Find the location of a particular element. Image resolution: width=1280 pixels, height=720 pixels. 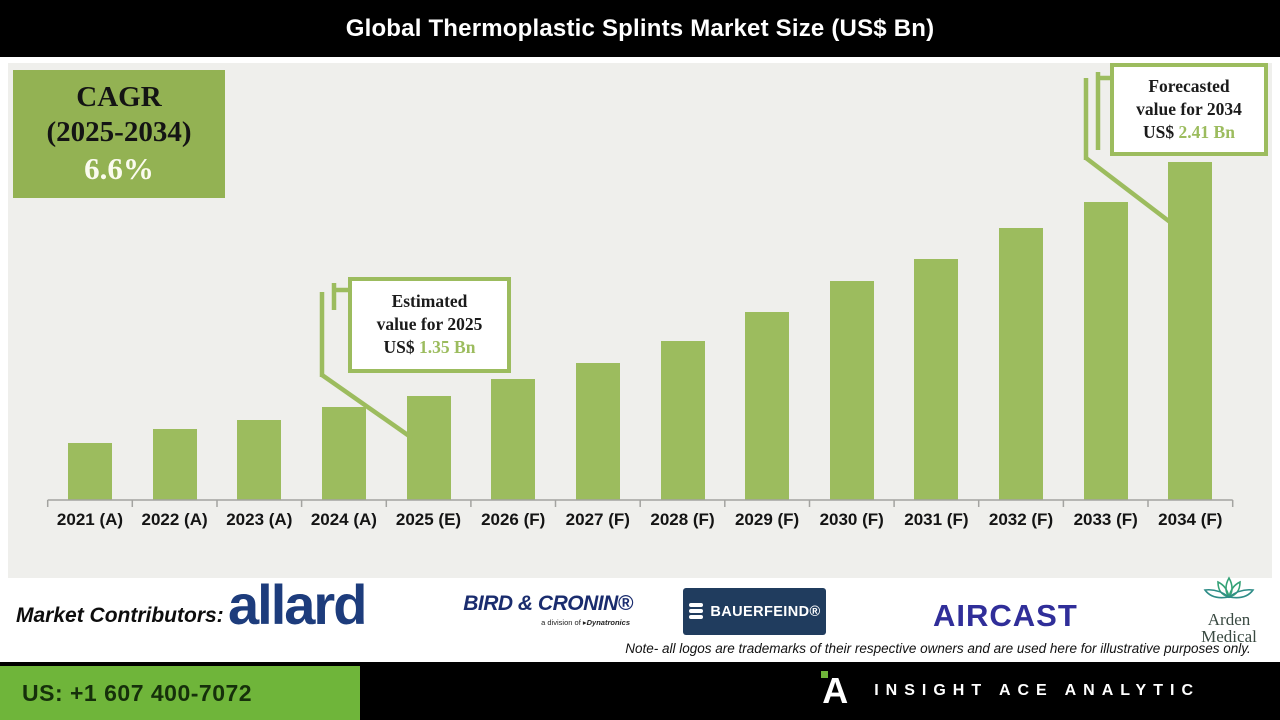

phone-number: US: +1 607 400-7072 is located at coordinates (137, 692).